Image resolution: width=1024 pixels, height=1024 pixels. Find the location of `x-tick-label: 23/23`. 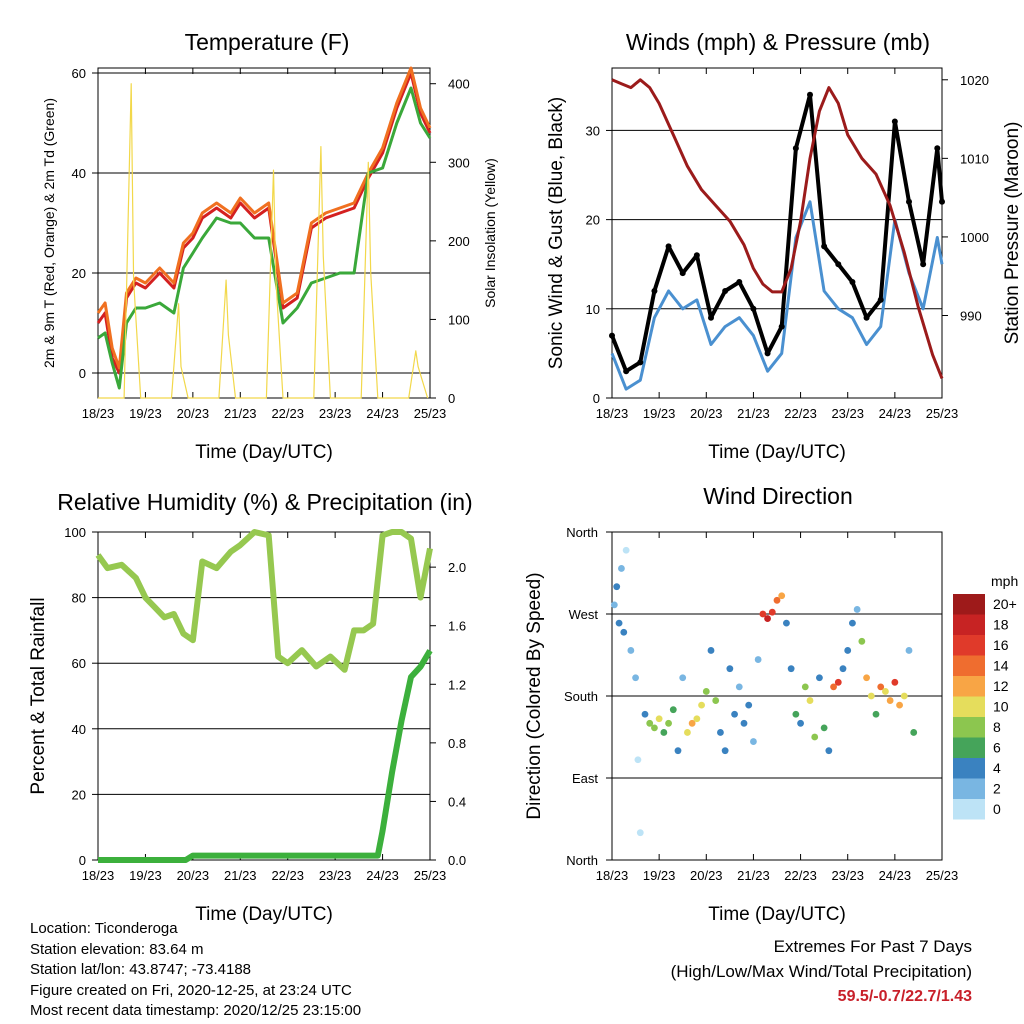

x-tick-label: 23/23 is located at coordinates (335, 875).